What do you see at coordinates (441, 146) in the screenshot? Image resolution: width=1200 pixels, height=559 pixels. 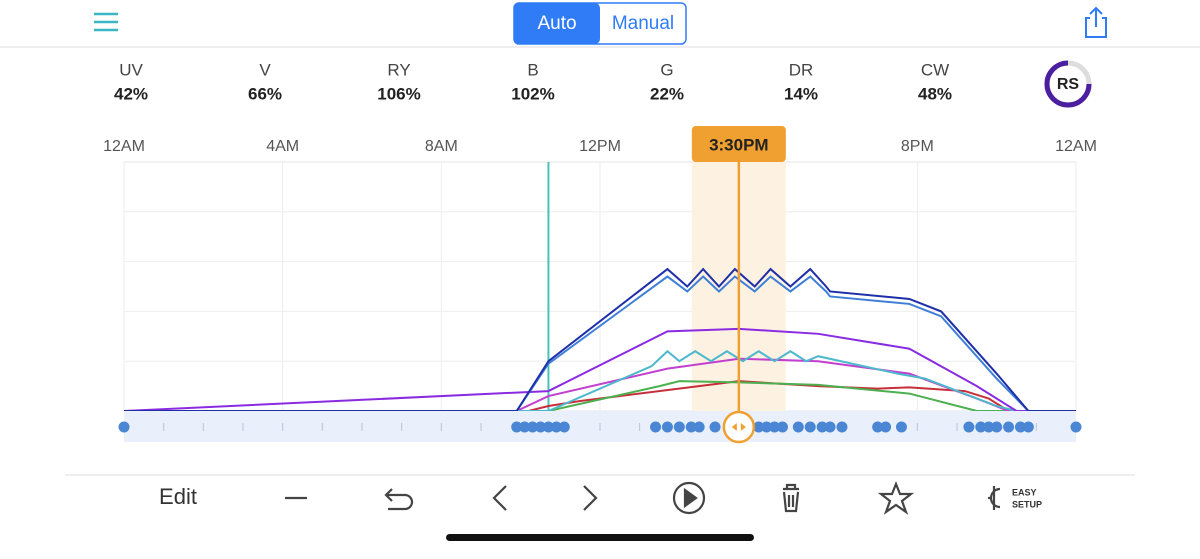 I see `x-tick-label: 8AM` at bounding box center [441, 146].